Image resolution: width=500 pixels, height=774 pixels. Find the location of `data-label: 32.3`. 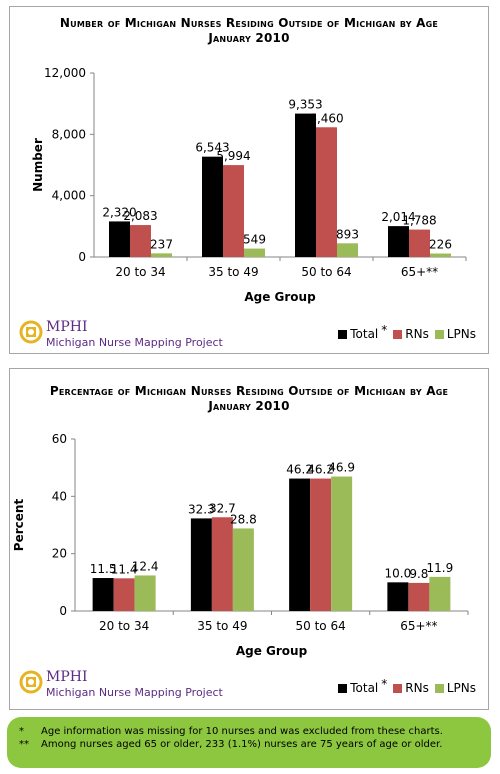

data-label: 32.3 is located at coordinates (201, 509).